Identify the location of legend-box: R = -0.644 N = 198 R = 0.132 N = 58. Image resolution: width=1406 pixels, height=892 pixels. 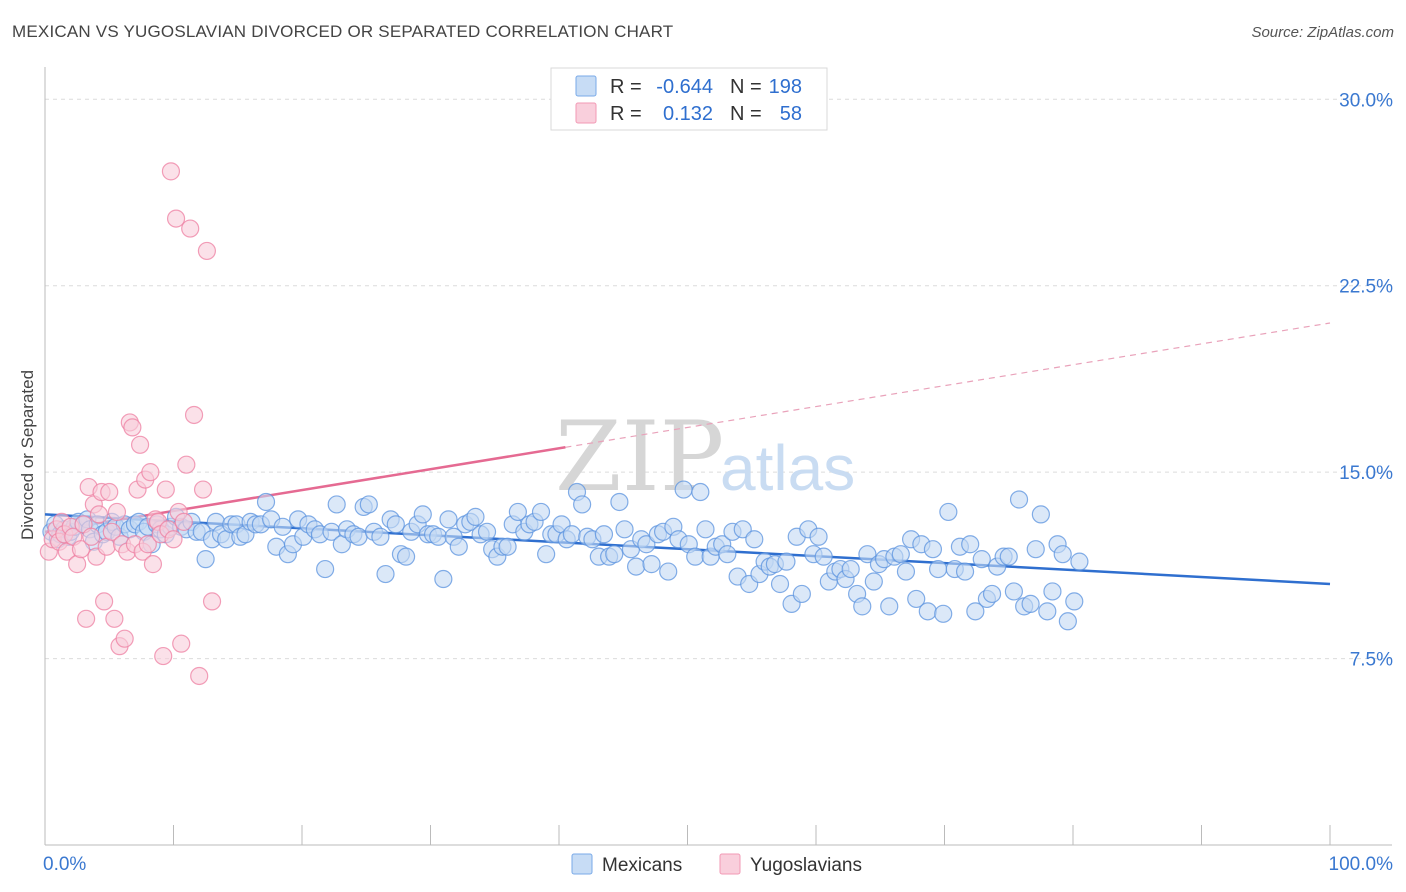
(689, 99).